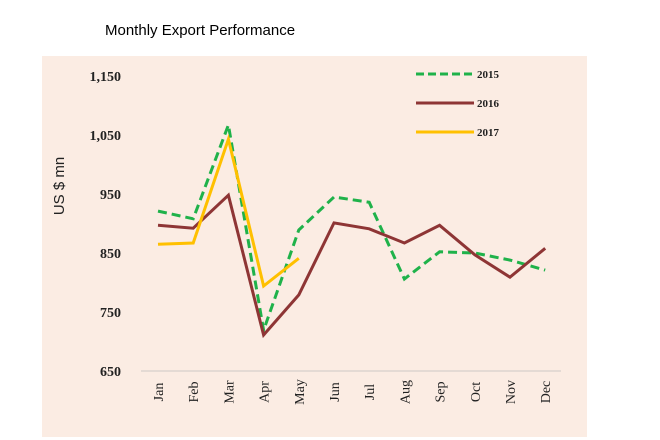 This screenshot has width=660, height=440. Describe the element at coordinates (159, 392) in the screenshot. I see `x-tick-label: Jan` at that location.